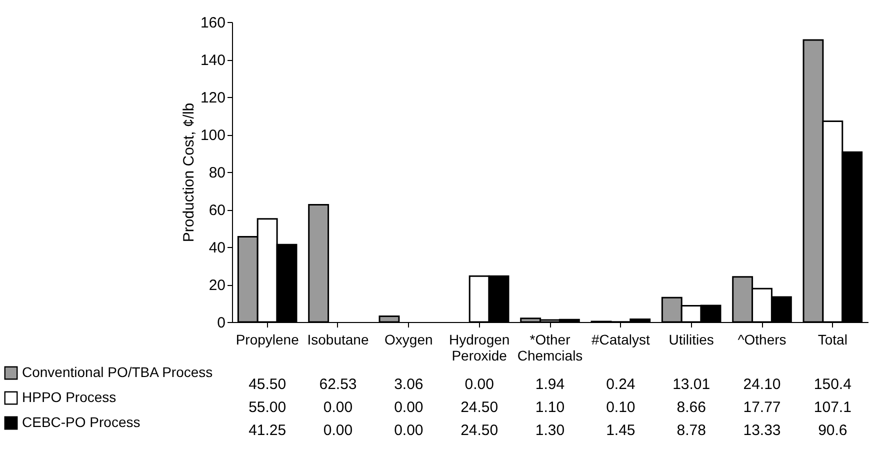 This screenshot has width=874, height=449. I want to click on data-label: 17.77, so click(762, 407).